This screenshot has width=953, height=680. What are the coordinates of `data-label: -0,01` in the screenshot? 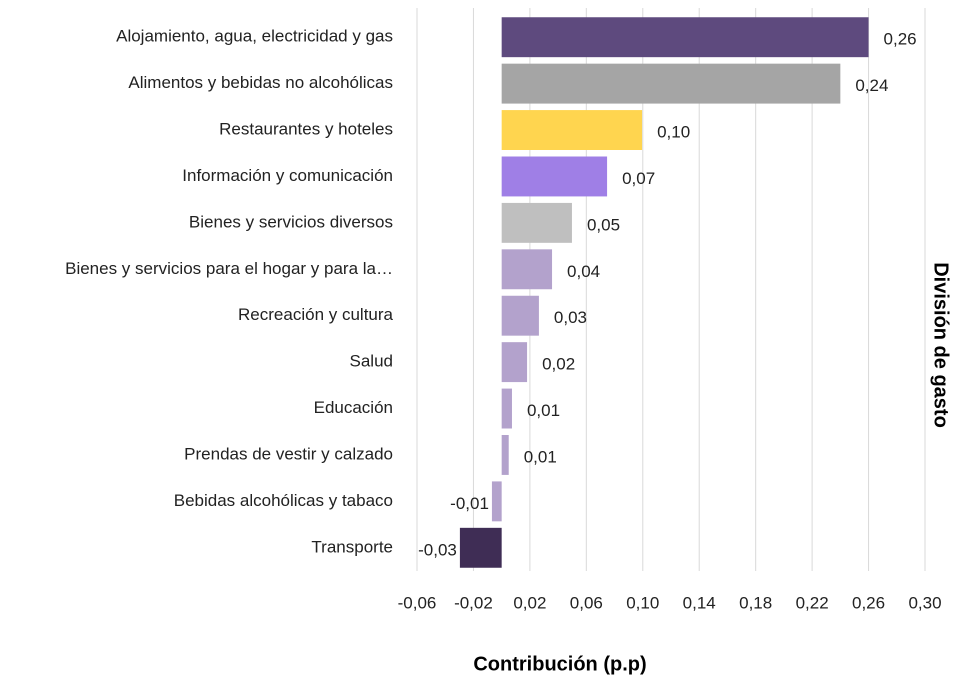 It's located at (469, 503).